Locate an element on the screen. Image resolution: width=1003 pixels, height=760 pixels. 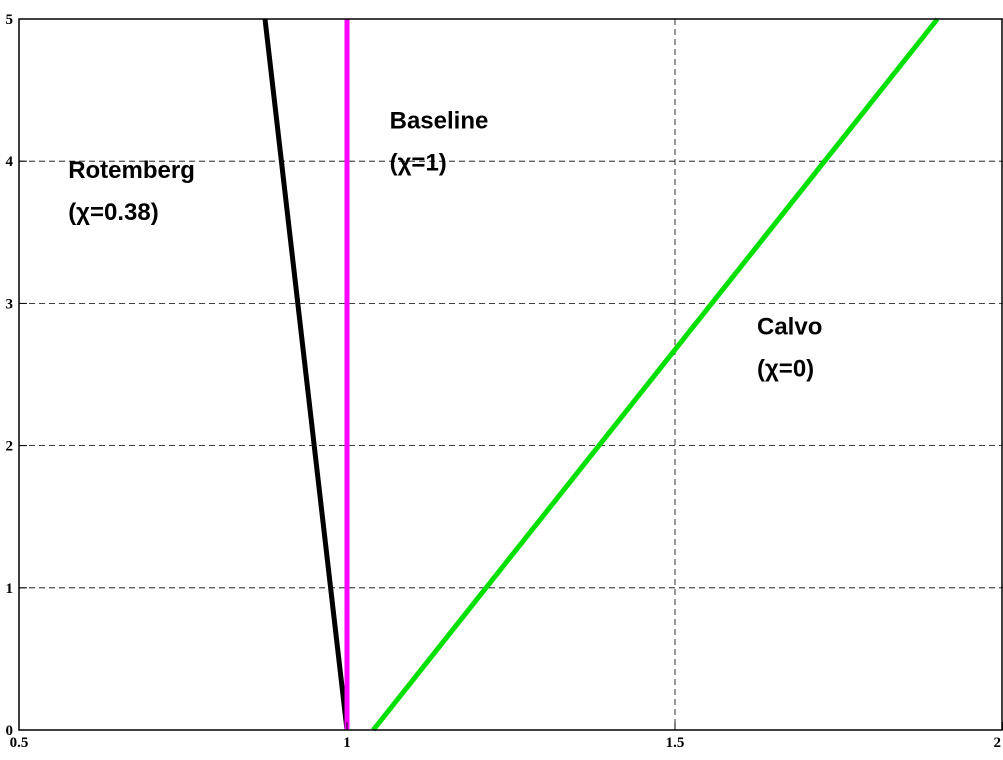
y-tick-label: 1 is located at coordinates (10, 589).